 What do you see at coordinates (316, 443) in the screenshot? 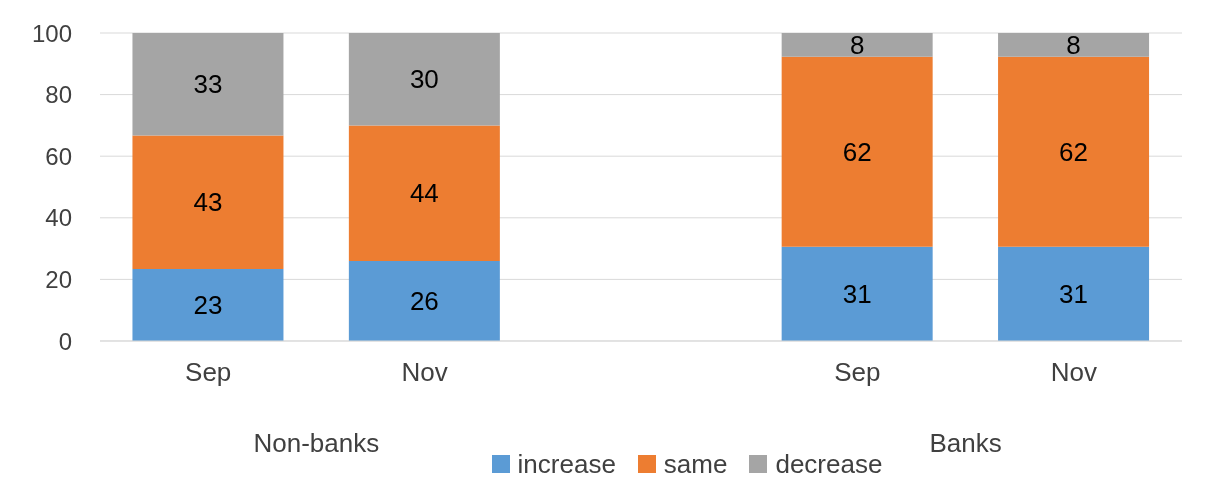
I see `text: Non-banks` at bounding box center [316, 443].